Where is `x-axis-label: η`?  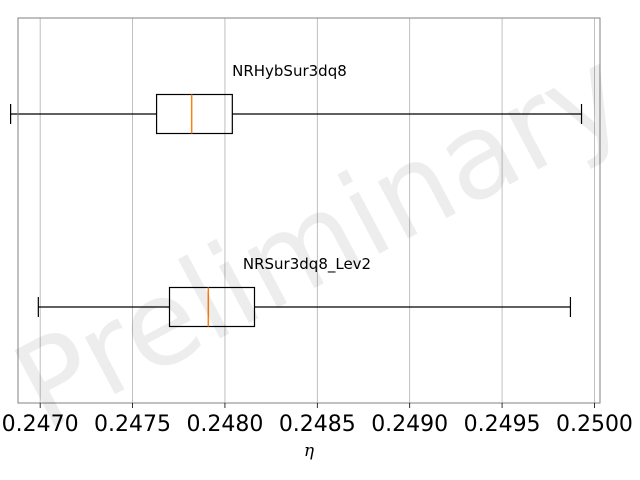 x-axis-label: η is located at coordinates (309, 451).